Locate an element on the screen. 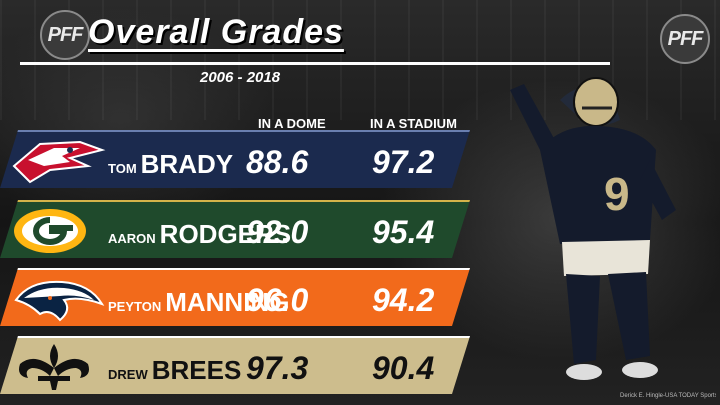  player-name: DREW BREES is located at coordinates (174, 370).